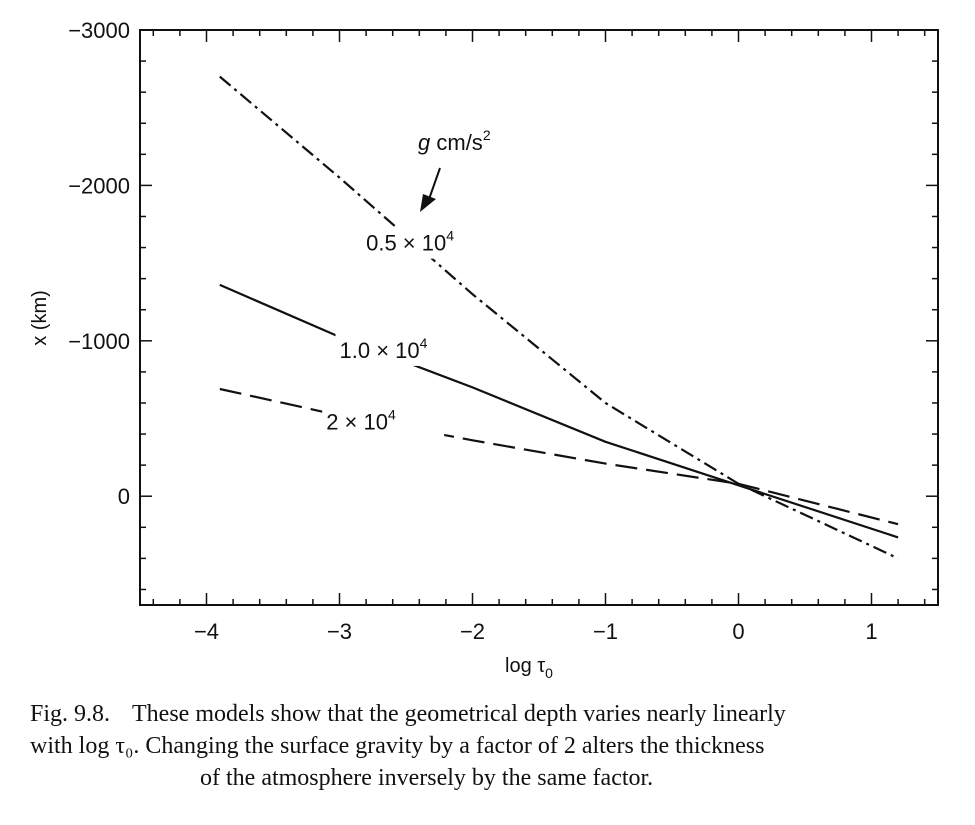 This screenshot has height=825, width=975. I want to click on series-label-text: 2 × 10⁴, so click(361, 420).